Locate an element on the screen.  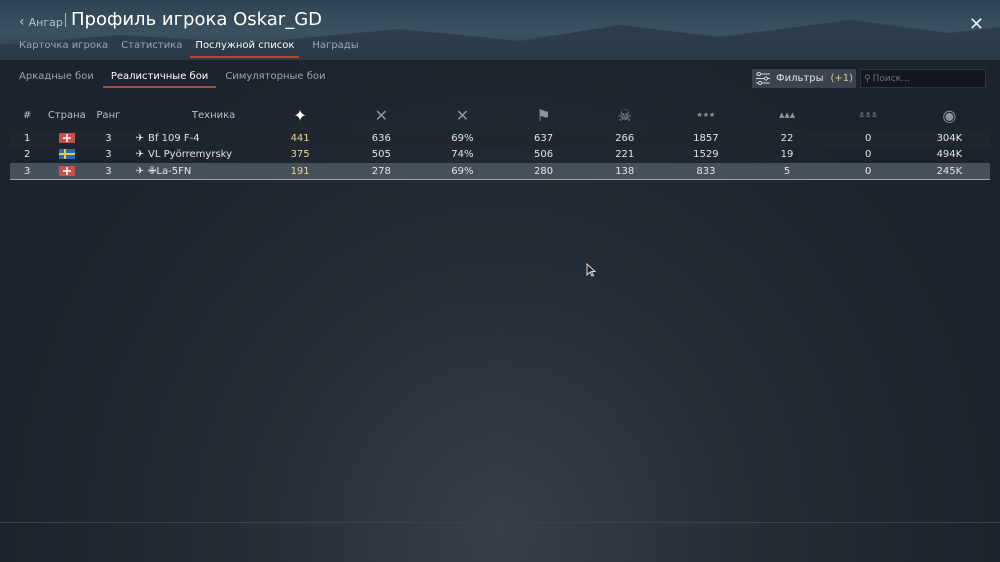
ground-kills-cell: 22 is located at coordinates (787, 138).